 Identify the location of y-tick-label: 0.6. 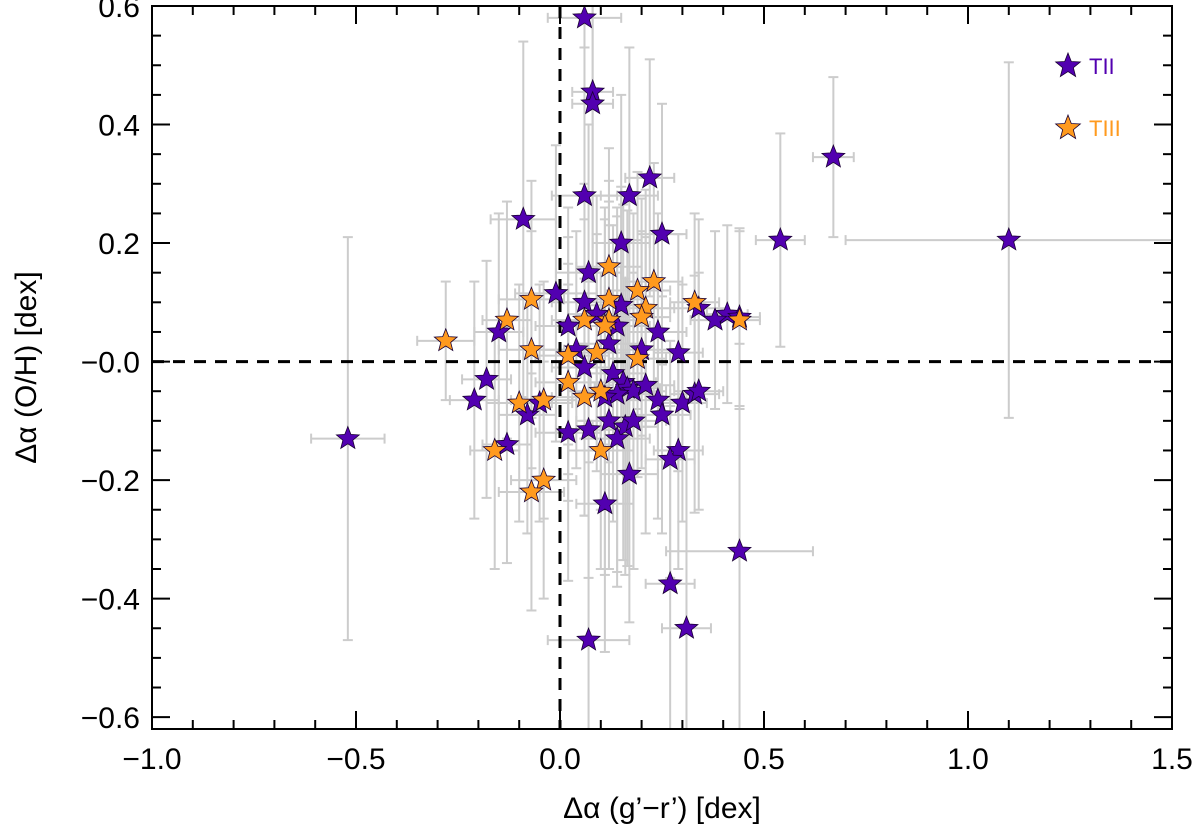
(119, 12).